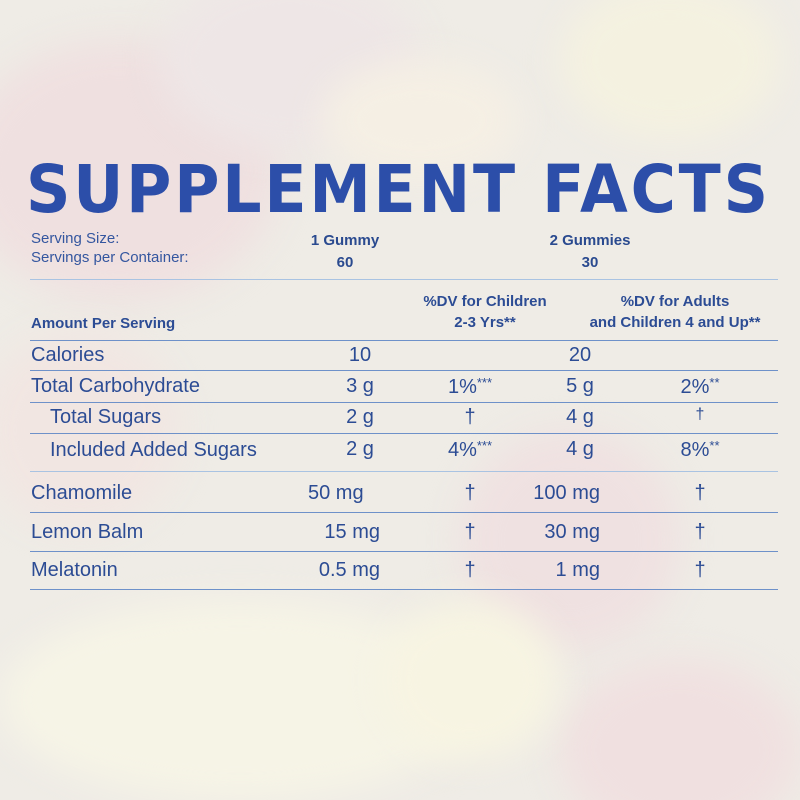  I want to click on row-label: Calories, so click(68, 355).